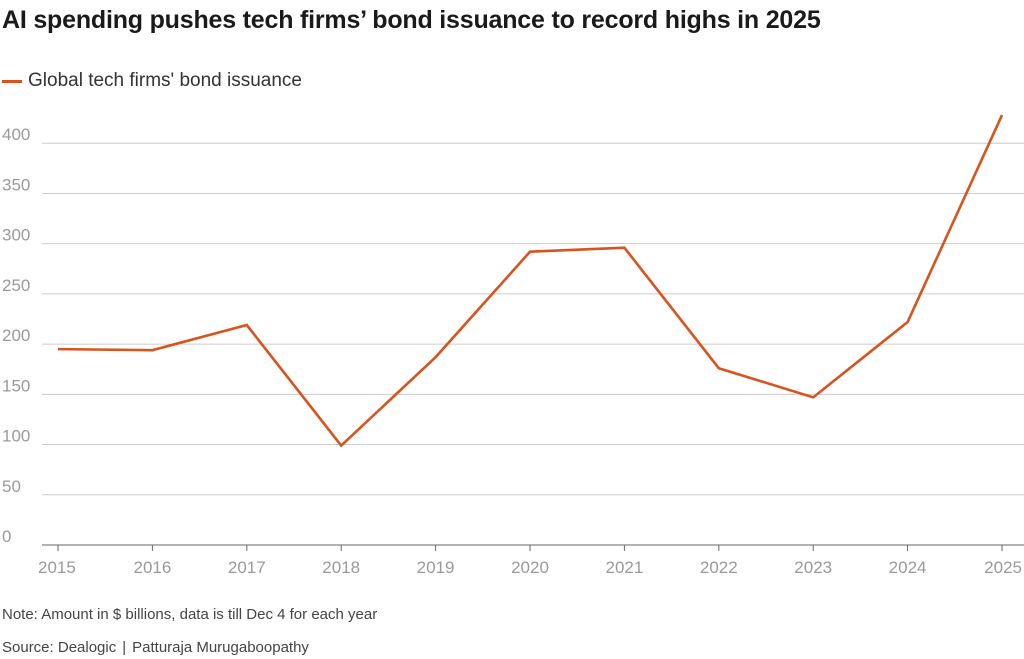  I want to click on x-tick-label: 2021, so click(624, 567).